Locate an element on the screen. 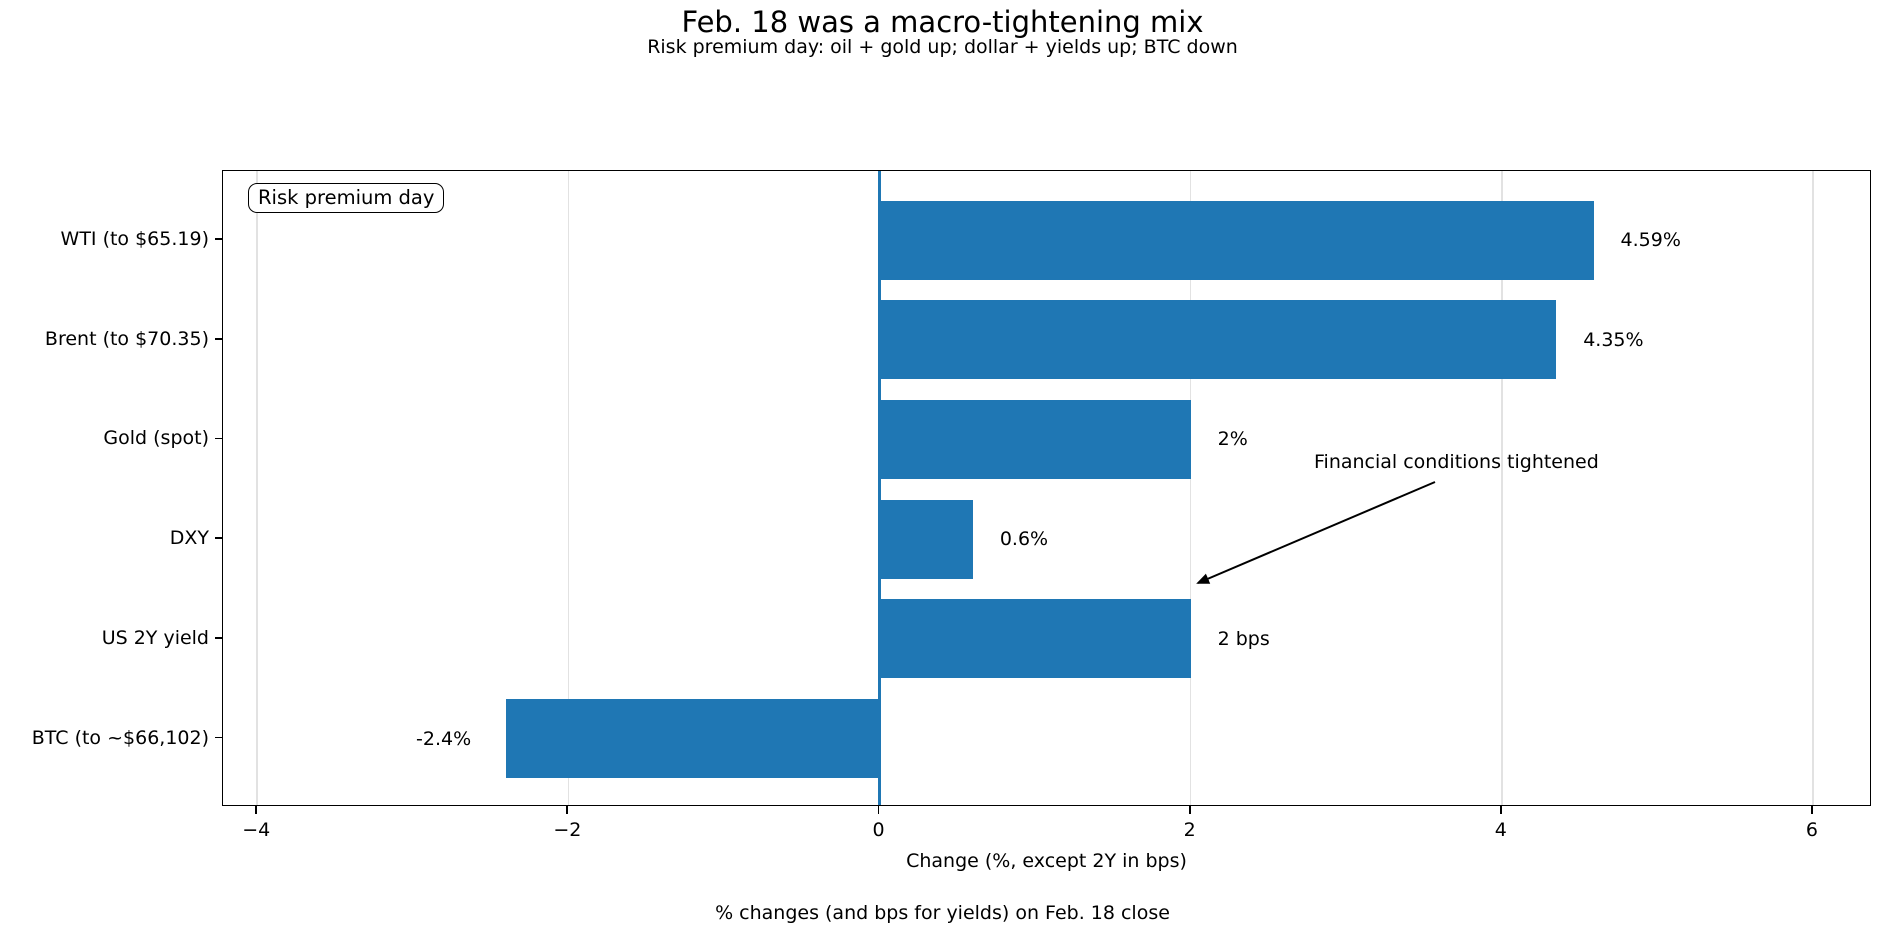 Image resolution: width=1885 pixels, height=930 pixels. zero-line is located at coordinates (879, 488).